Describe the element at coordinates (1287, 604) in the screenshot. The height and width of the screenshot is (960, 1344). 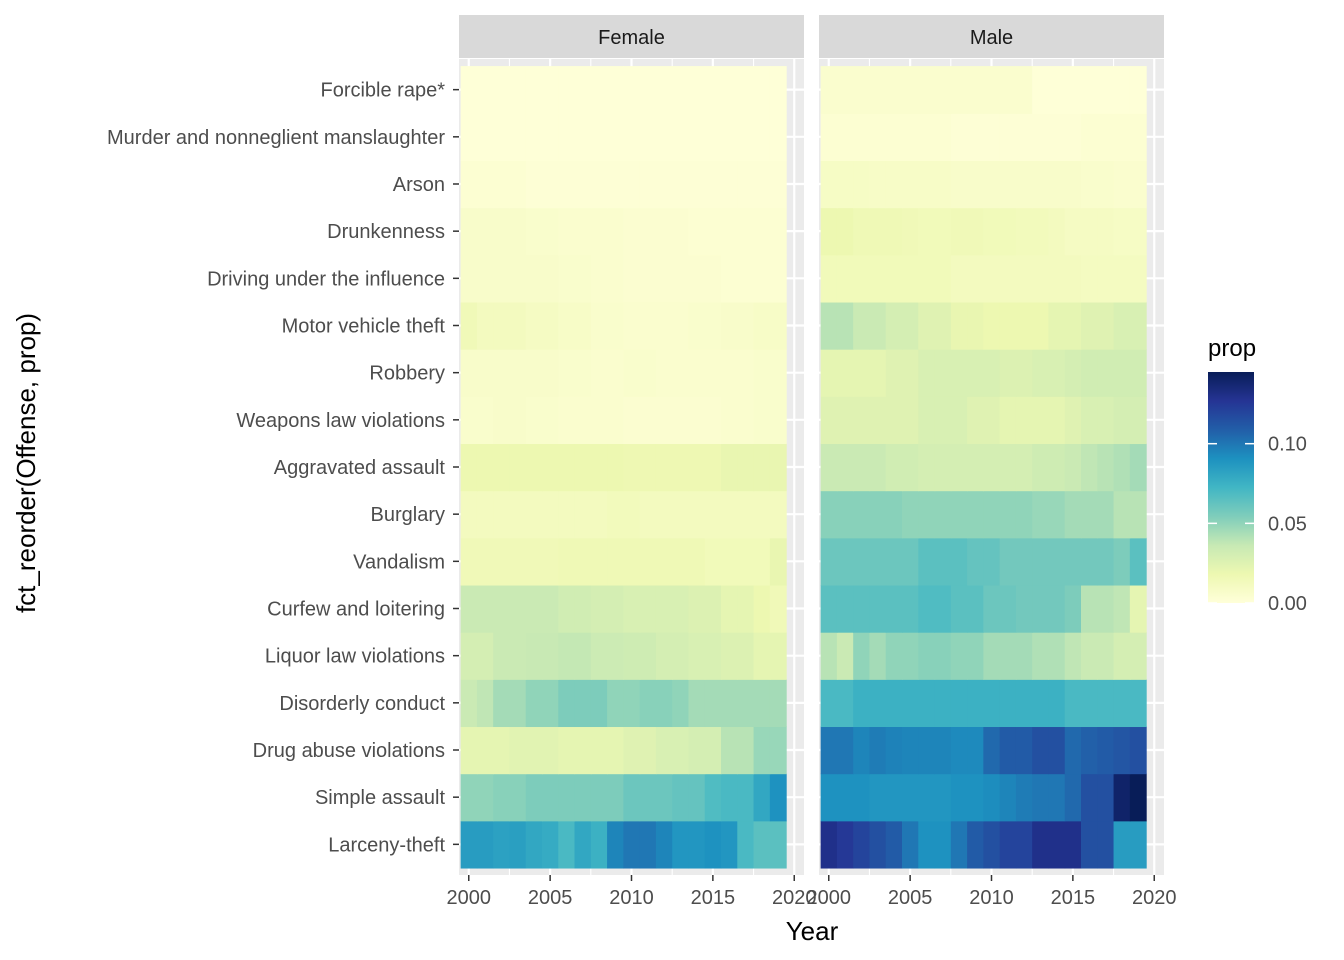
I see `legend-tick-label: 0.00` at that location.